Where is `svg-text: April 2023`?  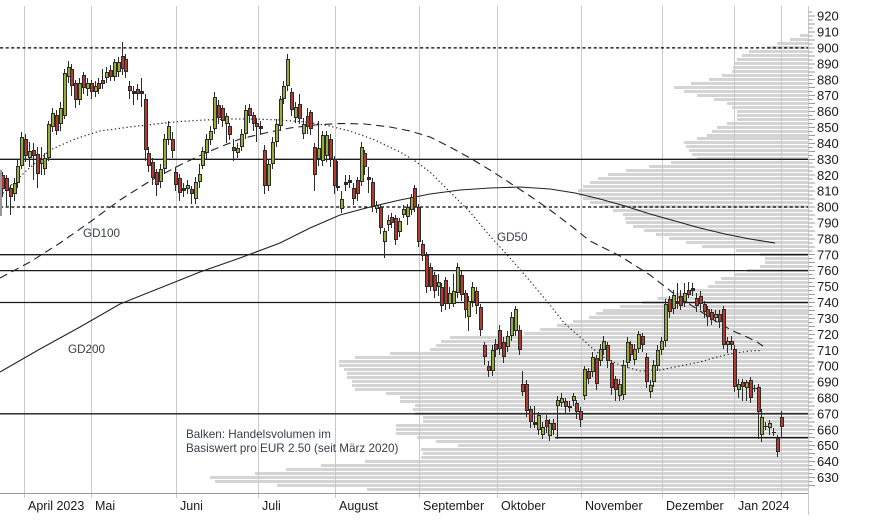
svg-text: April 2023 is located at coordinates (56, 506).